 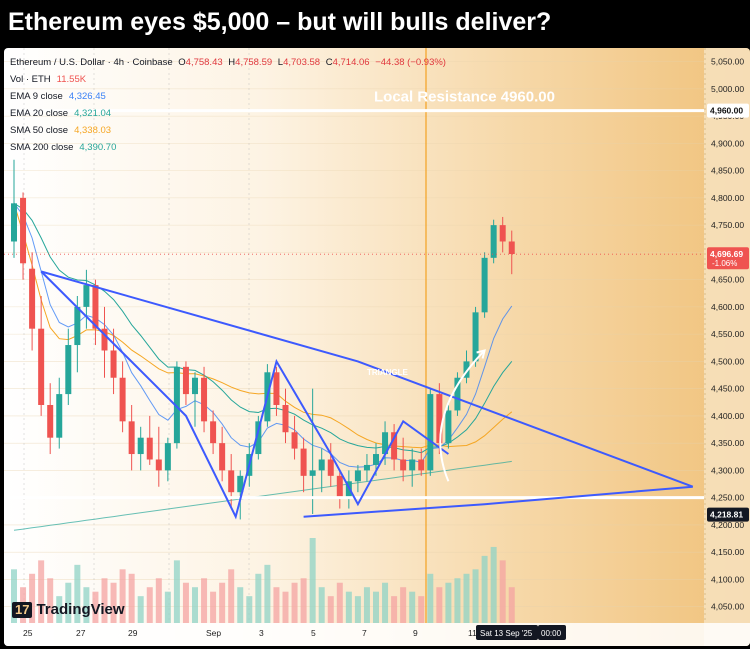 I want to click on price-axis, so click(x=727, y=347).